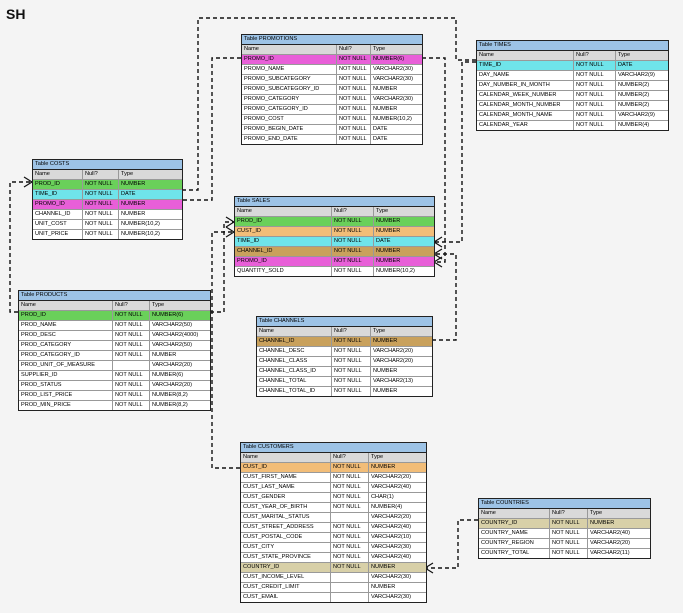  I want to click on column-name: PROMO_BEGIN_DATE, so click(289, 129).